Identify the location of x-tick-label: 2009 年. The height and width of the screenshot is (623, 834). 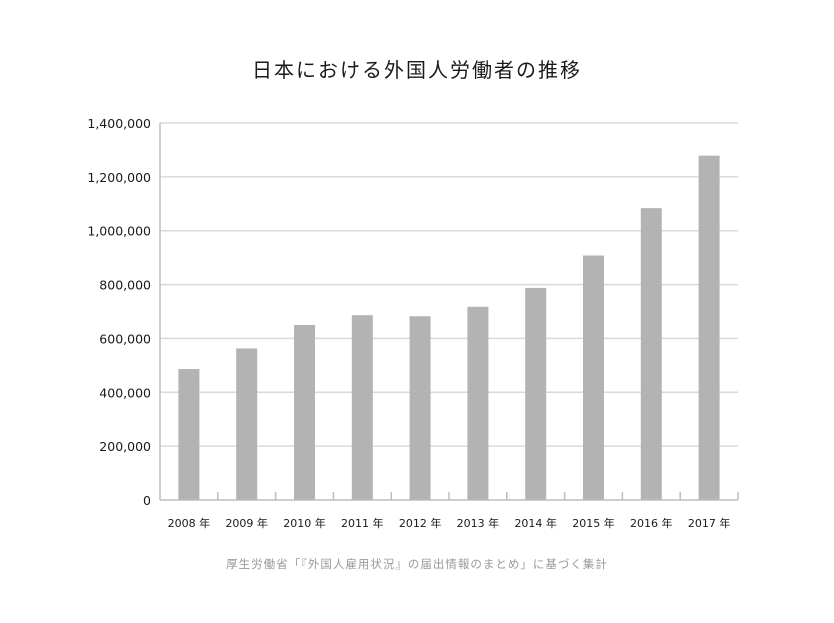
(246, 523).